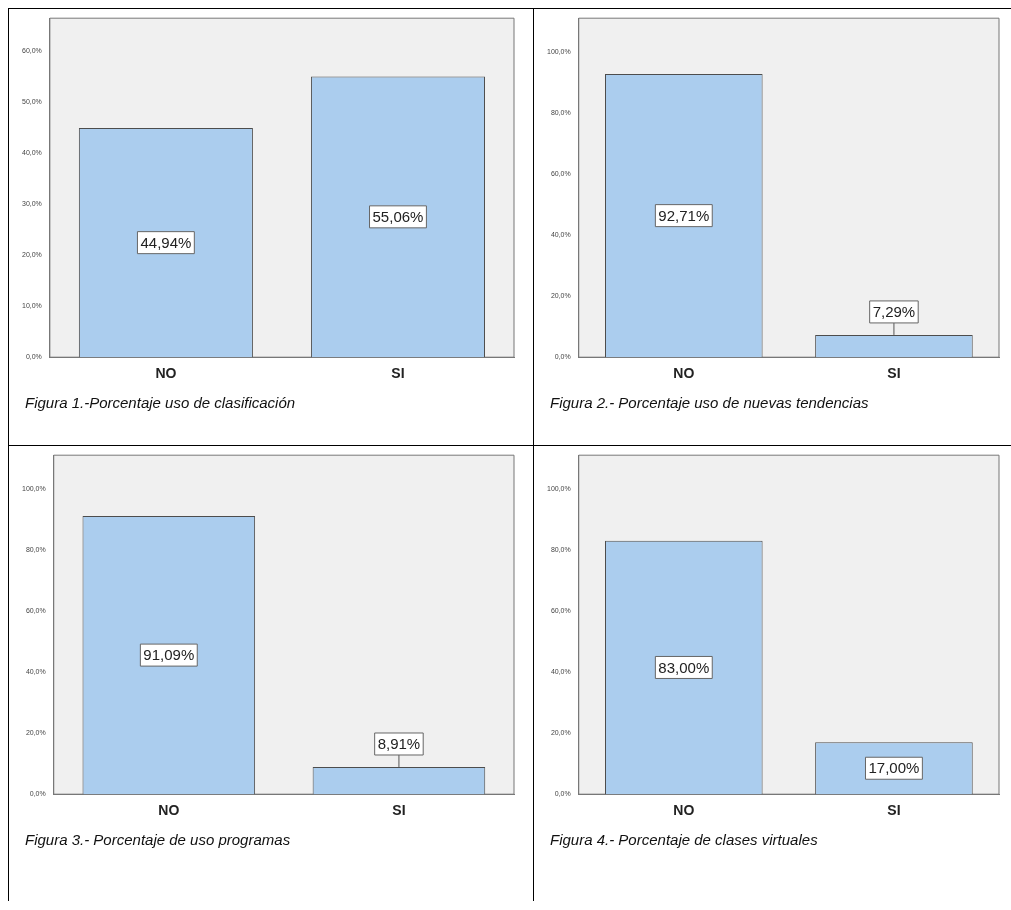 This screenshot has width=1011, height=910. Describe the element at coordinates (398, 216) in the screenshot. I see `data-label: 55,06%` at that location.